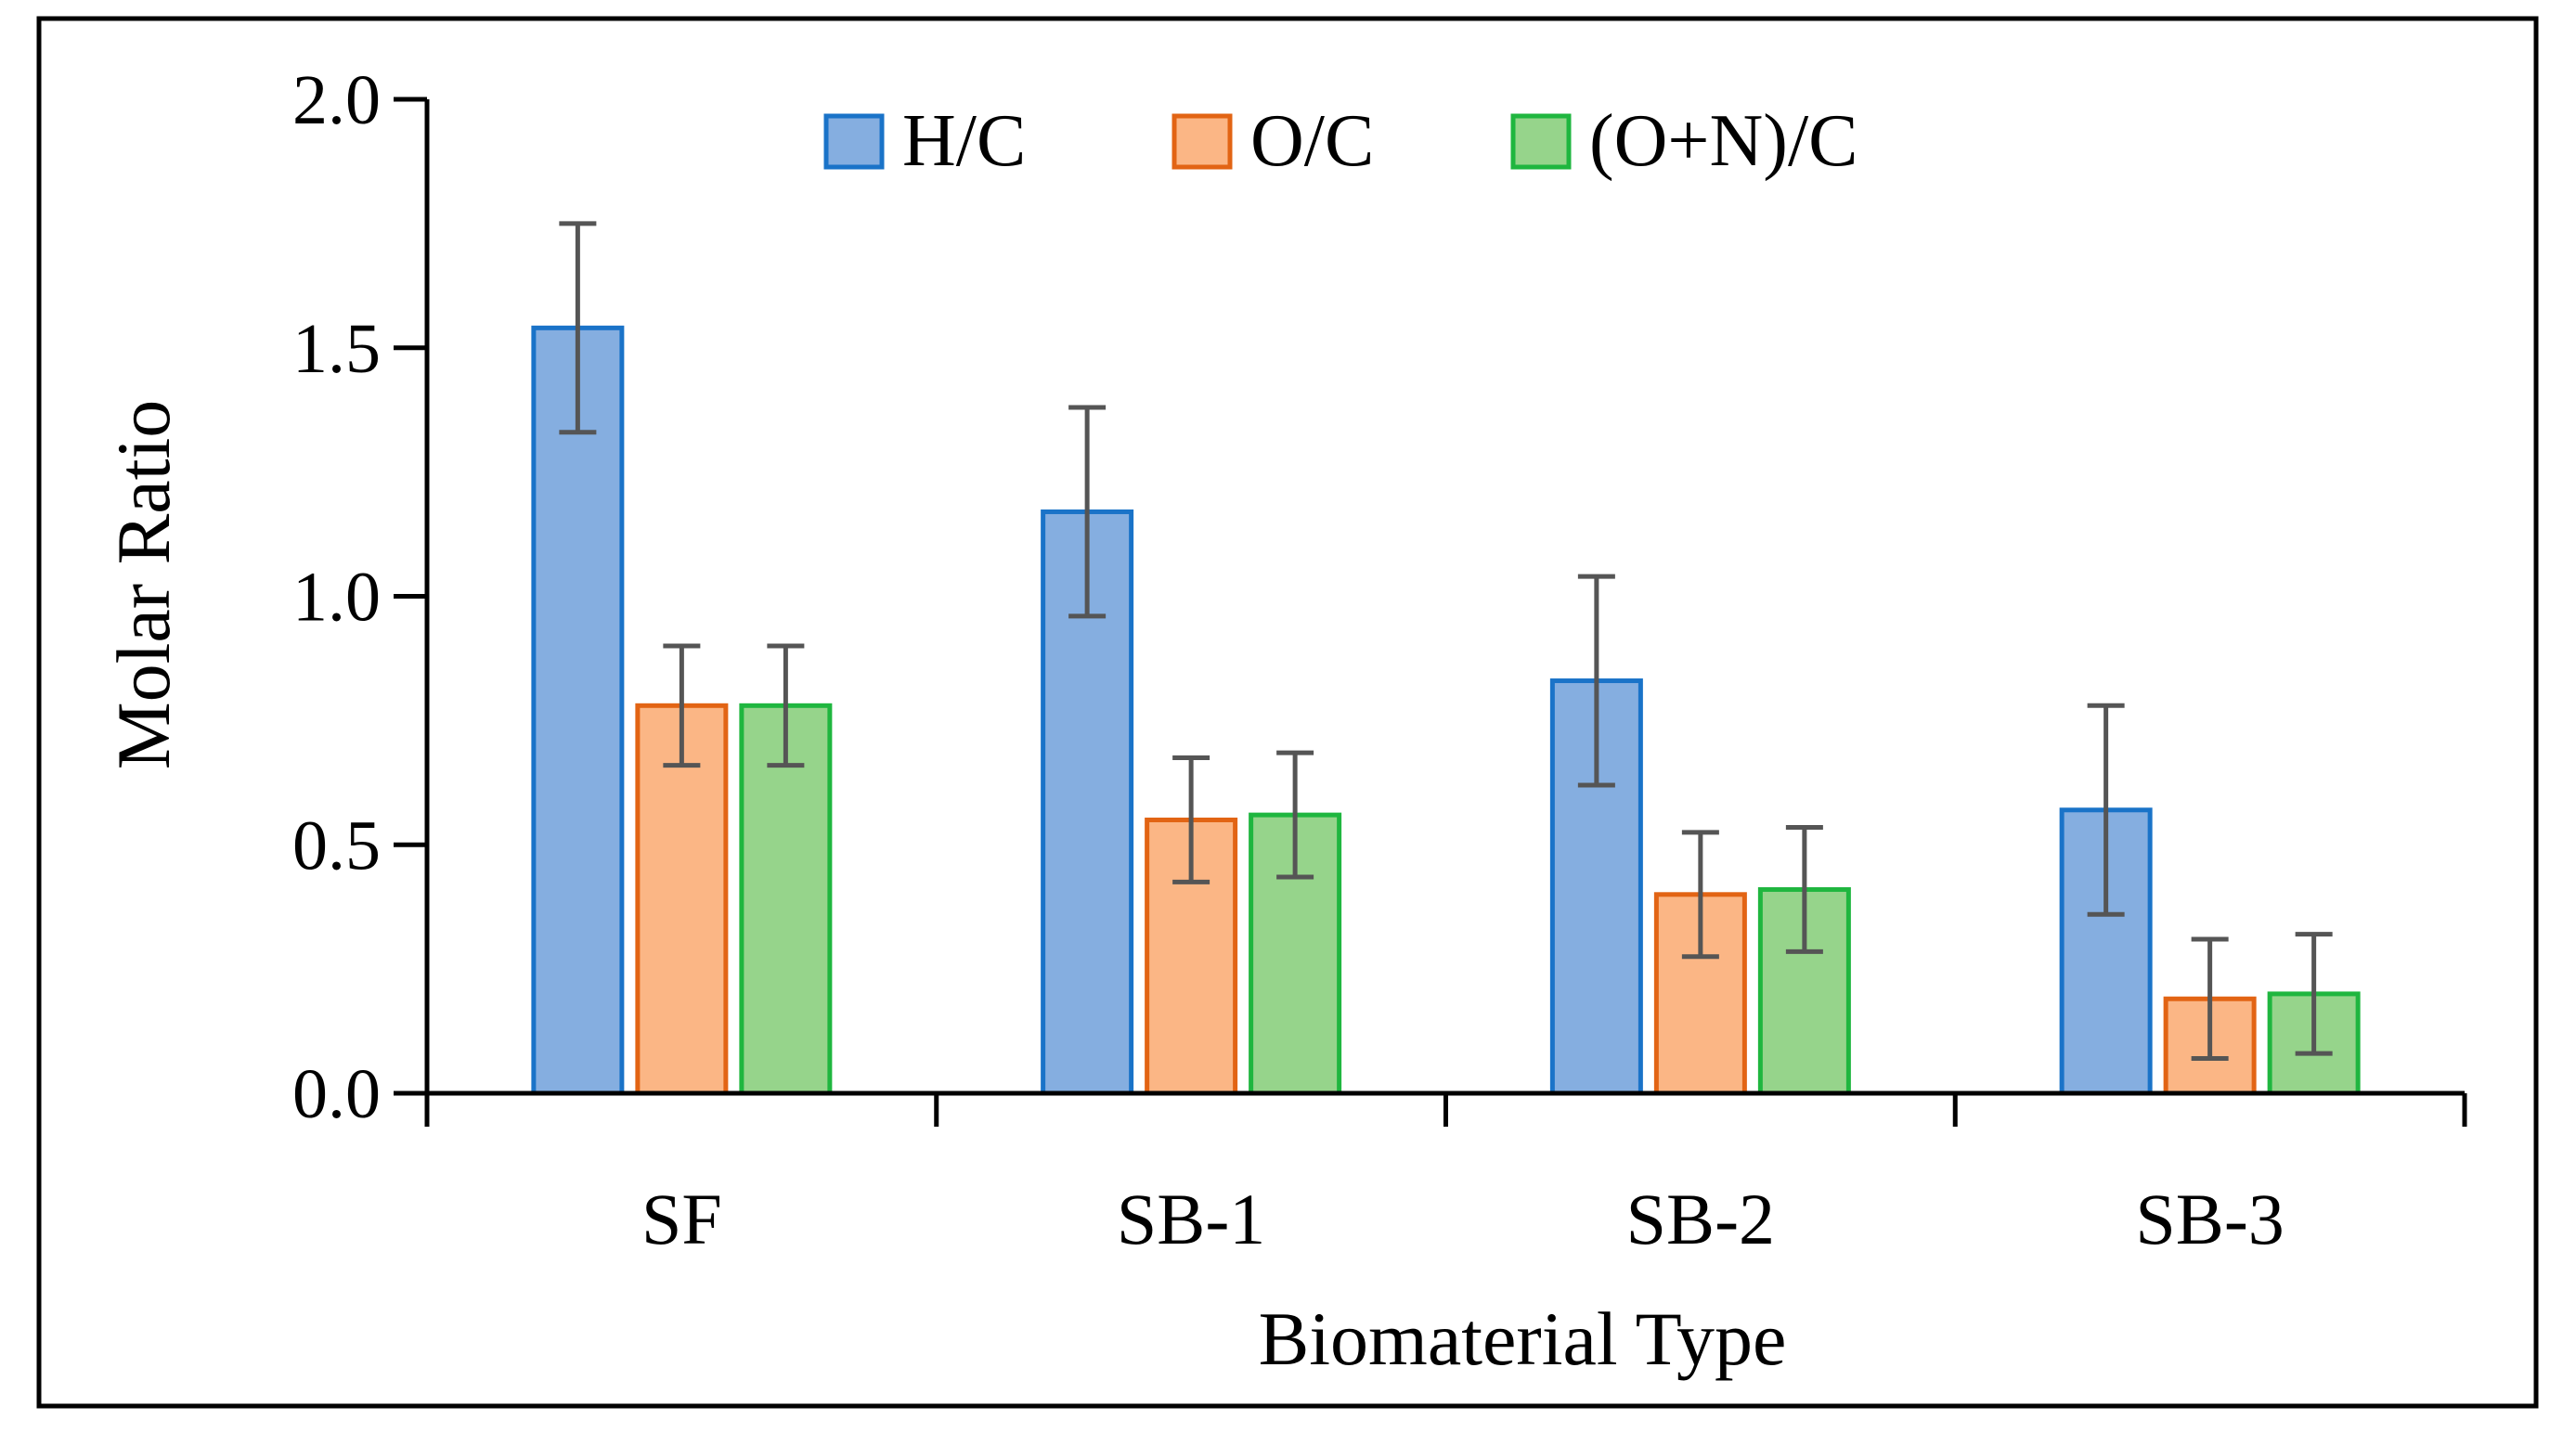 The width and height of the screenshot is (2576, 1445). What do you see at coordinates (336, 349) in the screenshot?
I see `y-tick-label-3: 1.5` at bounding box center [336, 349].